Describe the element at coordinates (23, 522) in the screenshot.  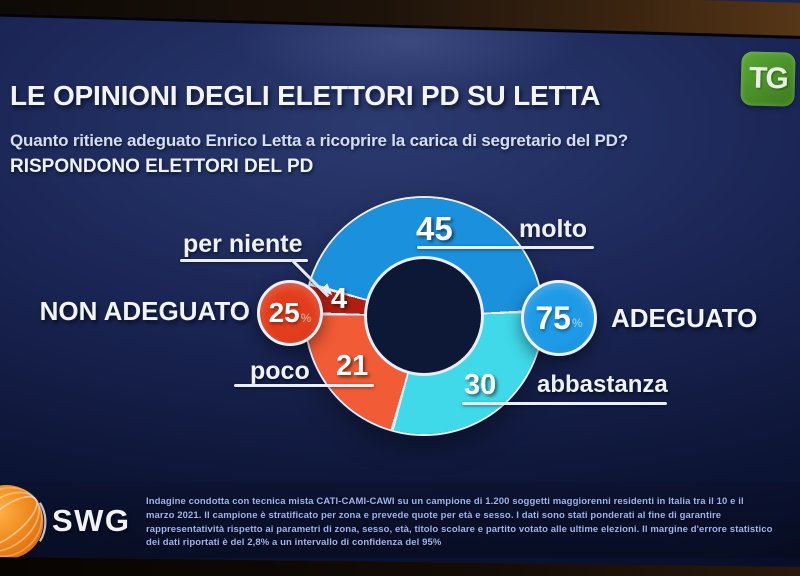
I see `swg-globe-icon` at that location.